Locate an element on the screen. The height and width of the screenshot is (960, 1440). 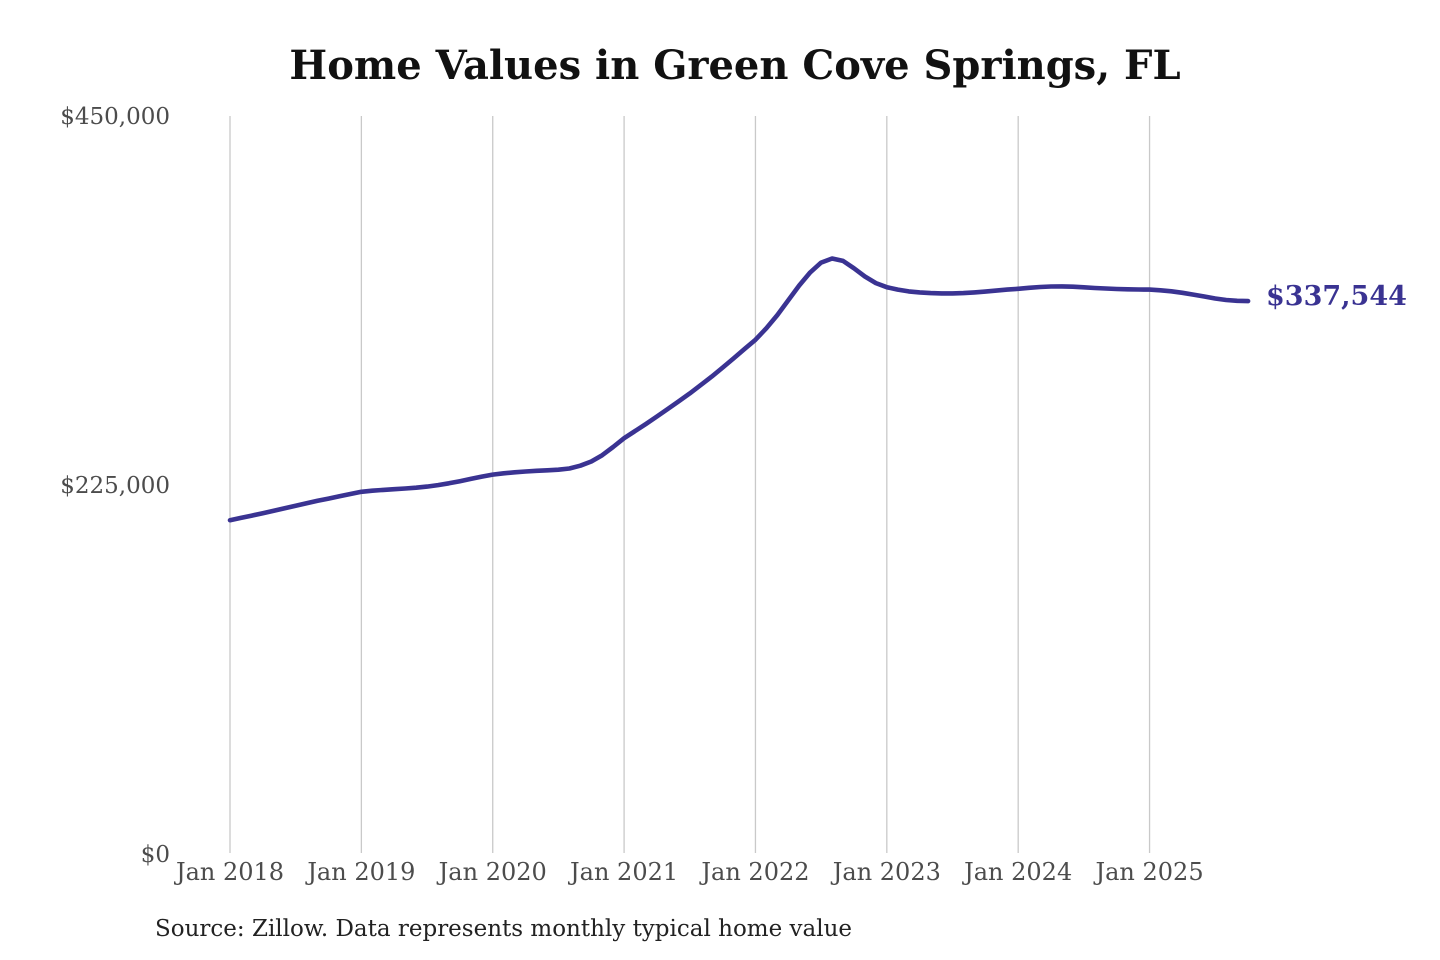
x-axis-tick-label: Jan 2025 is located at coordinates (1149, 872).